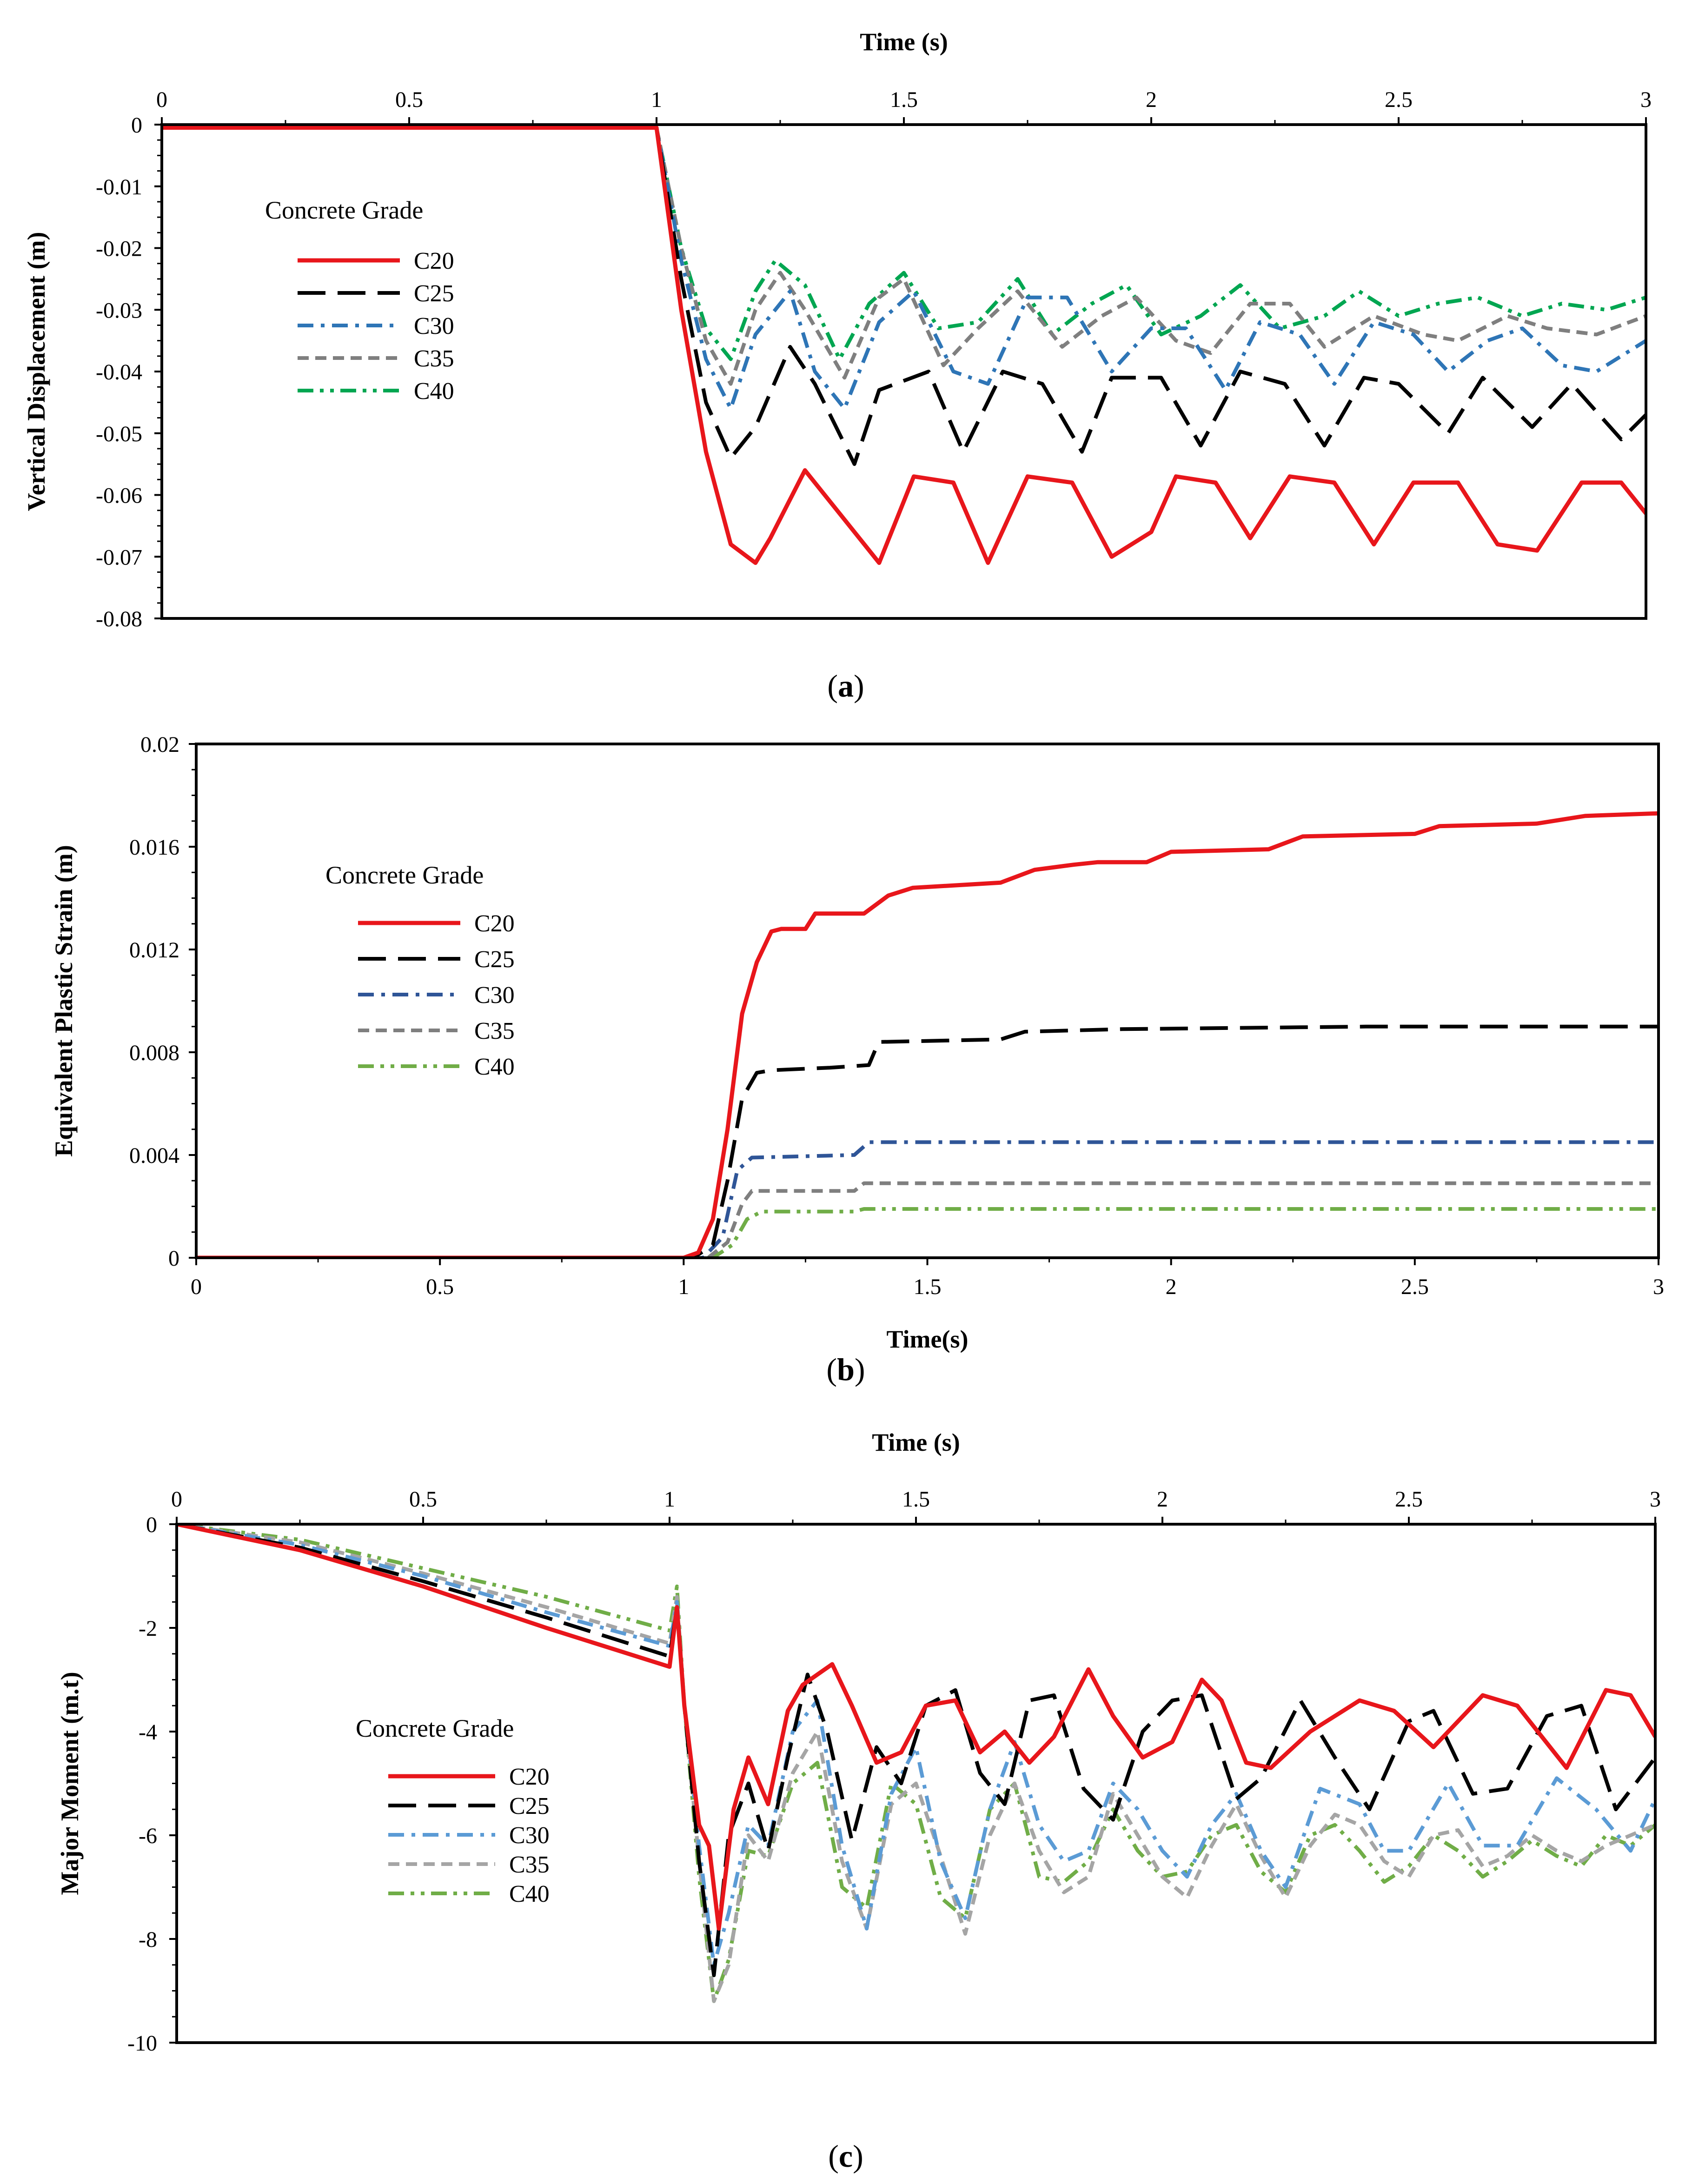 This screenshot has height=2184, width=1692. I want to click on y-tick-label: -8, so click(148, 1939).